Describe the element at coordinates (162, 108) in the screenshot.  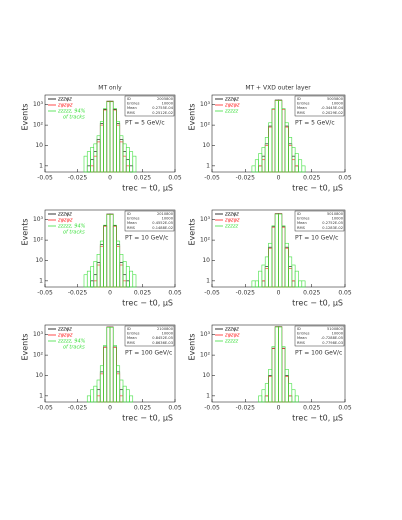
I see `stats-value: 0.2755E-04` at that location.